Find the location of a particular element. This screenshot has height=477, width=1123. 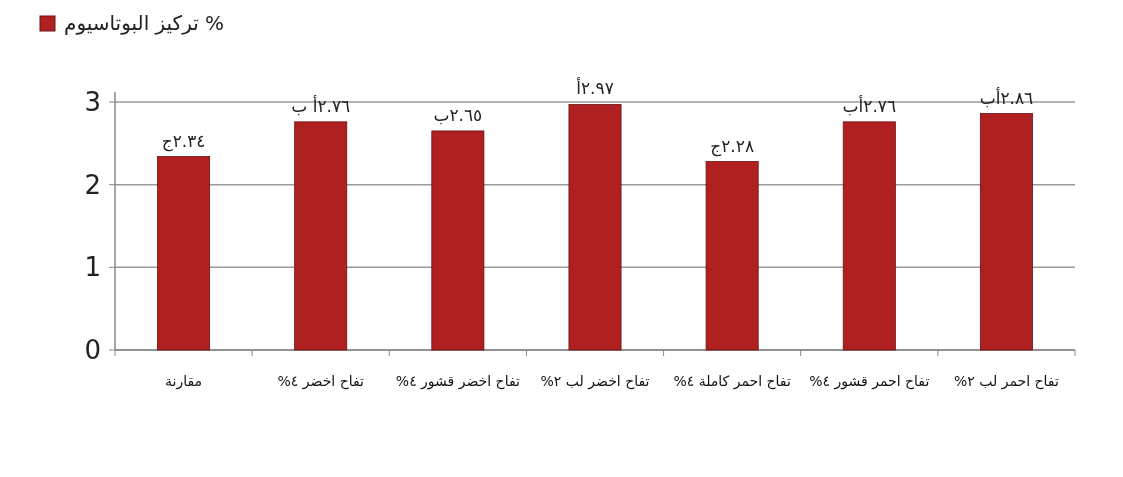

y-tick-label: 0 is located at coordinates (92, 350).